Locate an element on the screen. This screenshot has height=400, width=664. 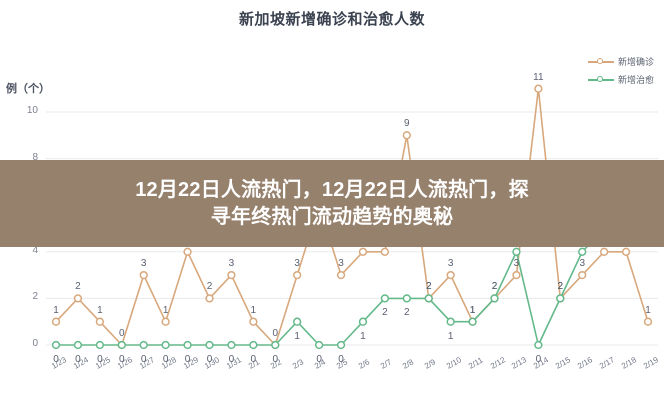
y-tick-label: 8 is located at coordinates (35, 157).